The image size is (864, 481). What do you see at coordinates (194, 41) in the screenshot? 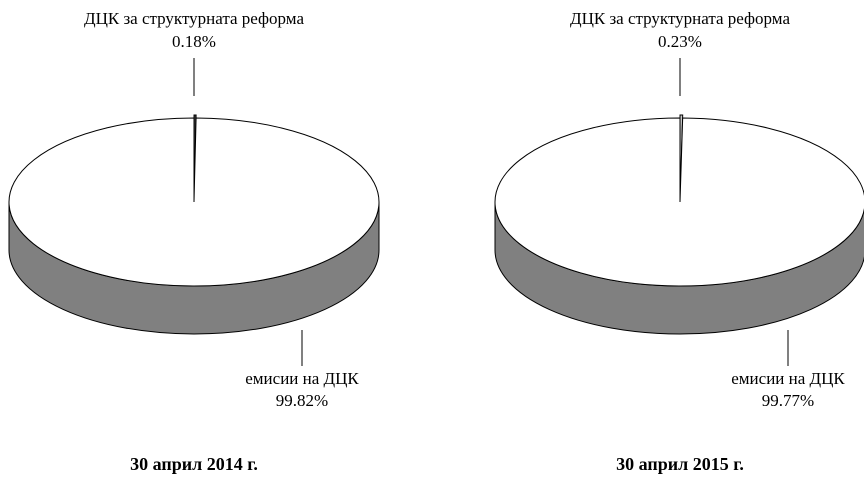
I see `value-label: 0.18%` at bounding box center [194, 41].